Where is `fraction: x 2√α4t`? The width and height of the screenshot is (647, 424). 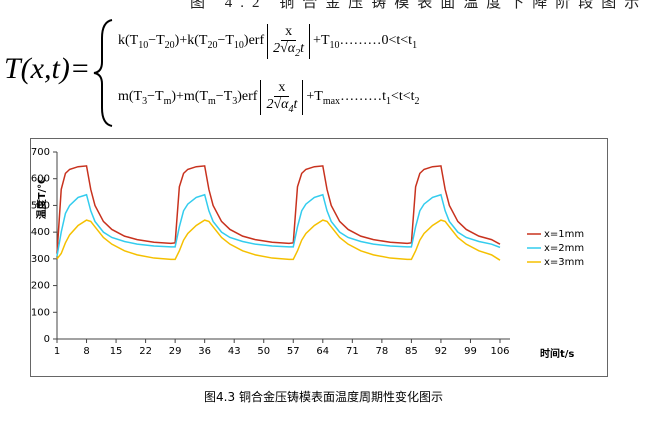 fraction: x 2√α4t is located at coordinates (282, 97).